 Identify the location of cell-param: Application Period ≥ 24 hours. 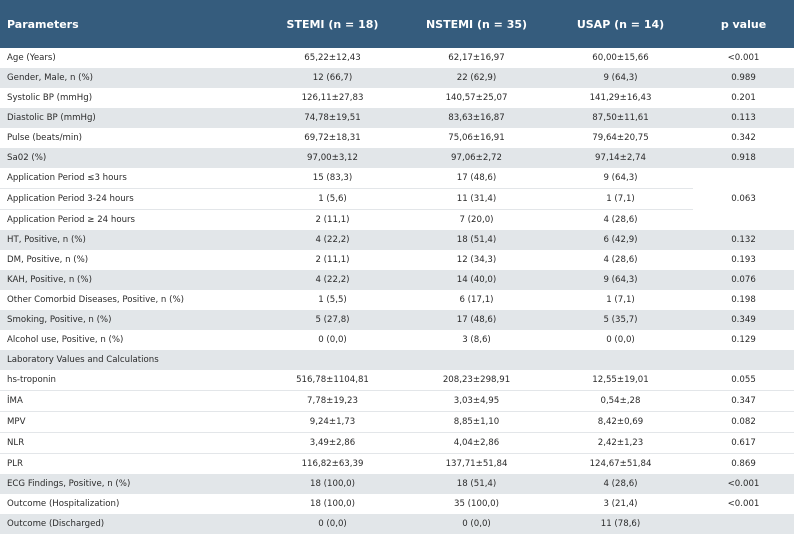
(130, 219).